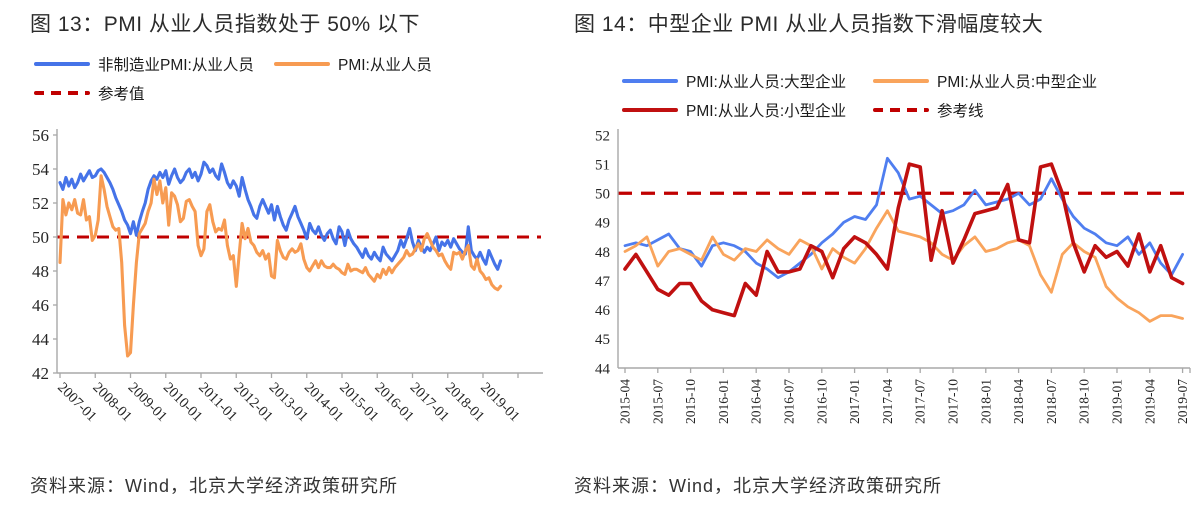 The image size is (1200, 530). Describe the element at coordinates (723, 401) in the screenshot. I see `x-tick-label: 2016-01` at that location.